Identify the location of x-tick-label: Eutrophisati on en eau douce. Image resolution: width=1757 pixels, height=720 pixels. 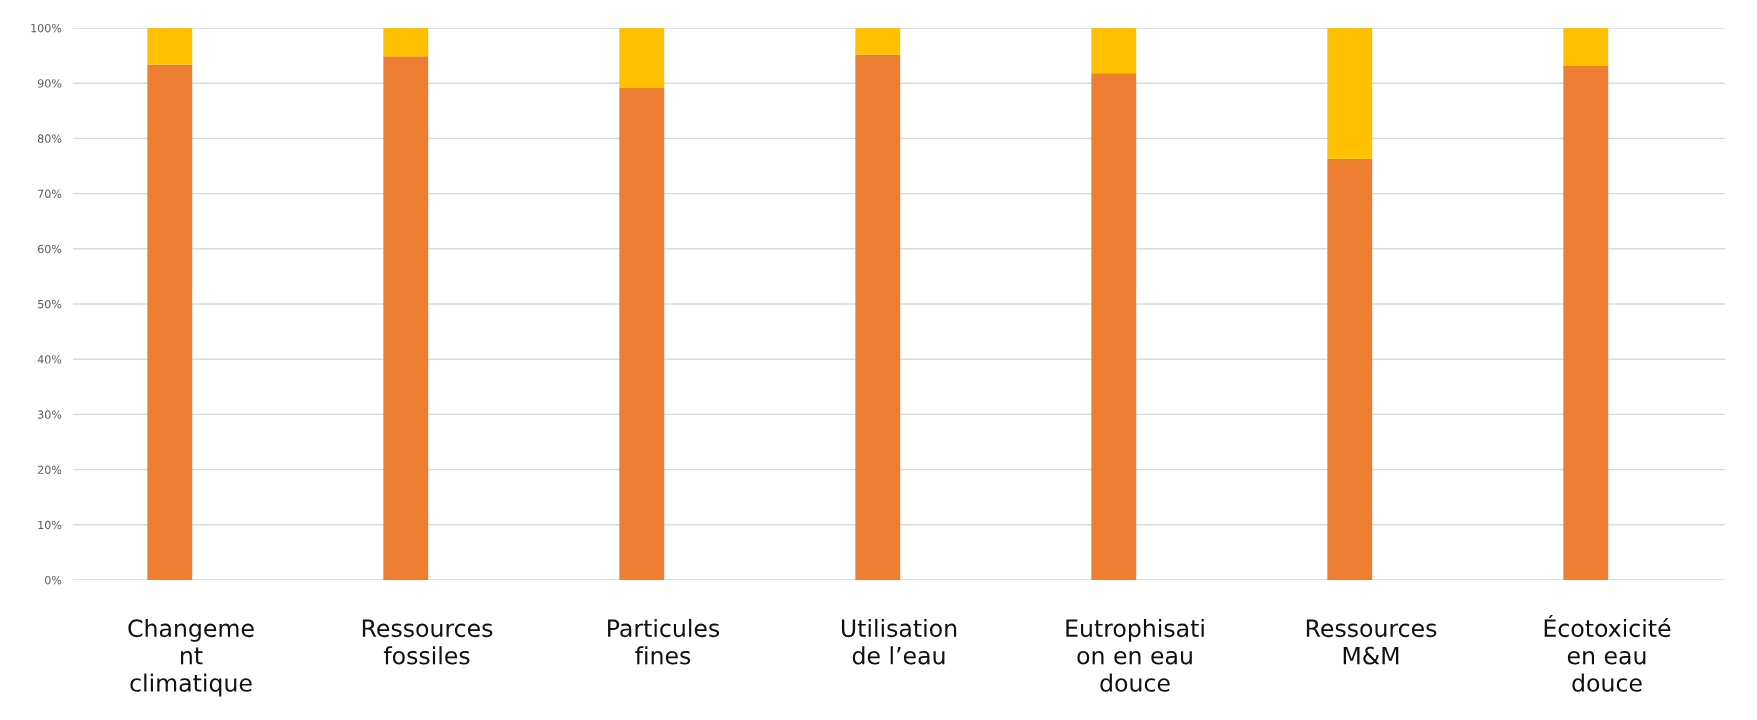
(1135, 655).